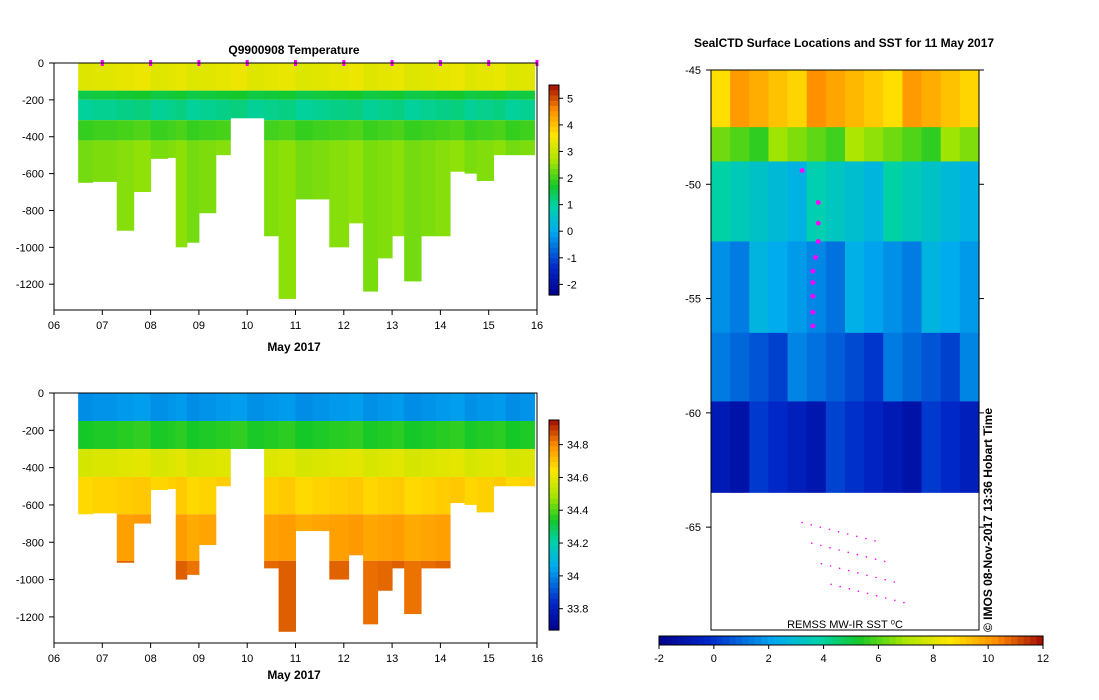 This screenshot has width=1099, height=700. Describe the element at coordinates (802, 170) in the screenshot. I see `surface-location` at that location.